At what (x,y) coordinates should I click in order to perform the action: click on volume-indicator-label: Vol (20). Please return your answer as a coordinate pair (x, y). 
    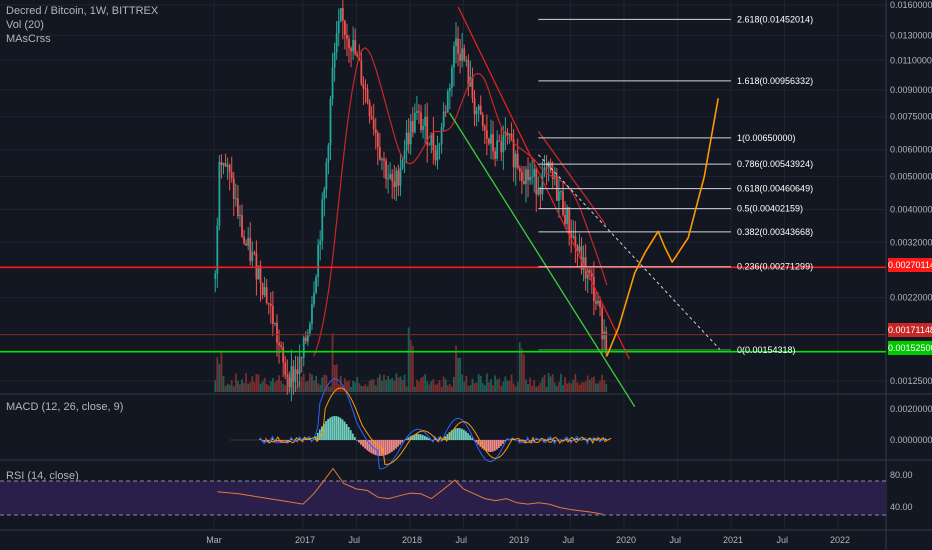
    Looking at the image, I should click on (25, 25).